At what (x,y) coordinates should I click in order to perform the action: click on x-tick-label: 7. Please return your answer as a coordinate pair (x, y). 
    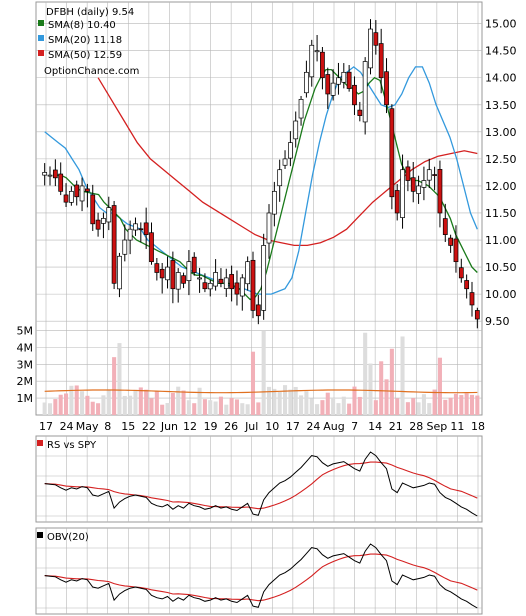
    Looking at the image, I should click on (354, 426).